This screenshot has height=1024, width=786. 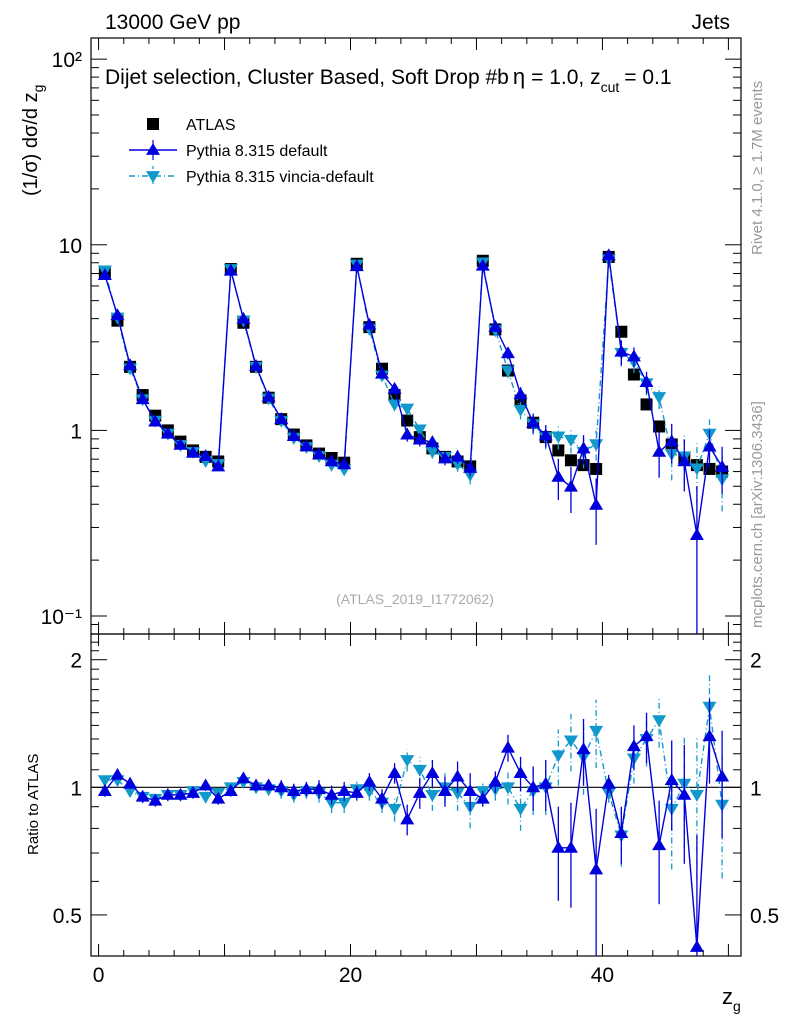 What do you see at coordinates (757, 168) in the screenshot?
I see `rivet-version-label: Rivet 4.1.0, ≥ 1.7M events` at bounding box center [757, 168].